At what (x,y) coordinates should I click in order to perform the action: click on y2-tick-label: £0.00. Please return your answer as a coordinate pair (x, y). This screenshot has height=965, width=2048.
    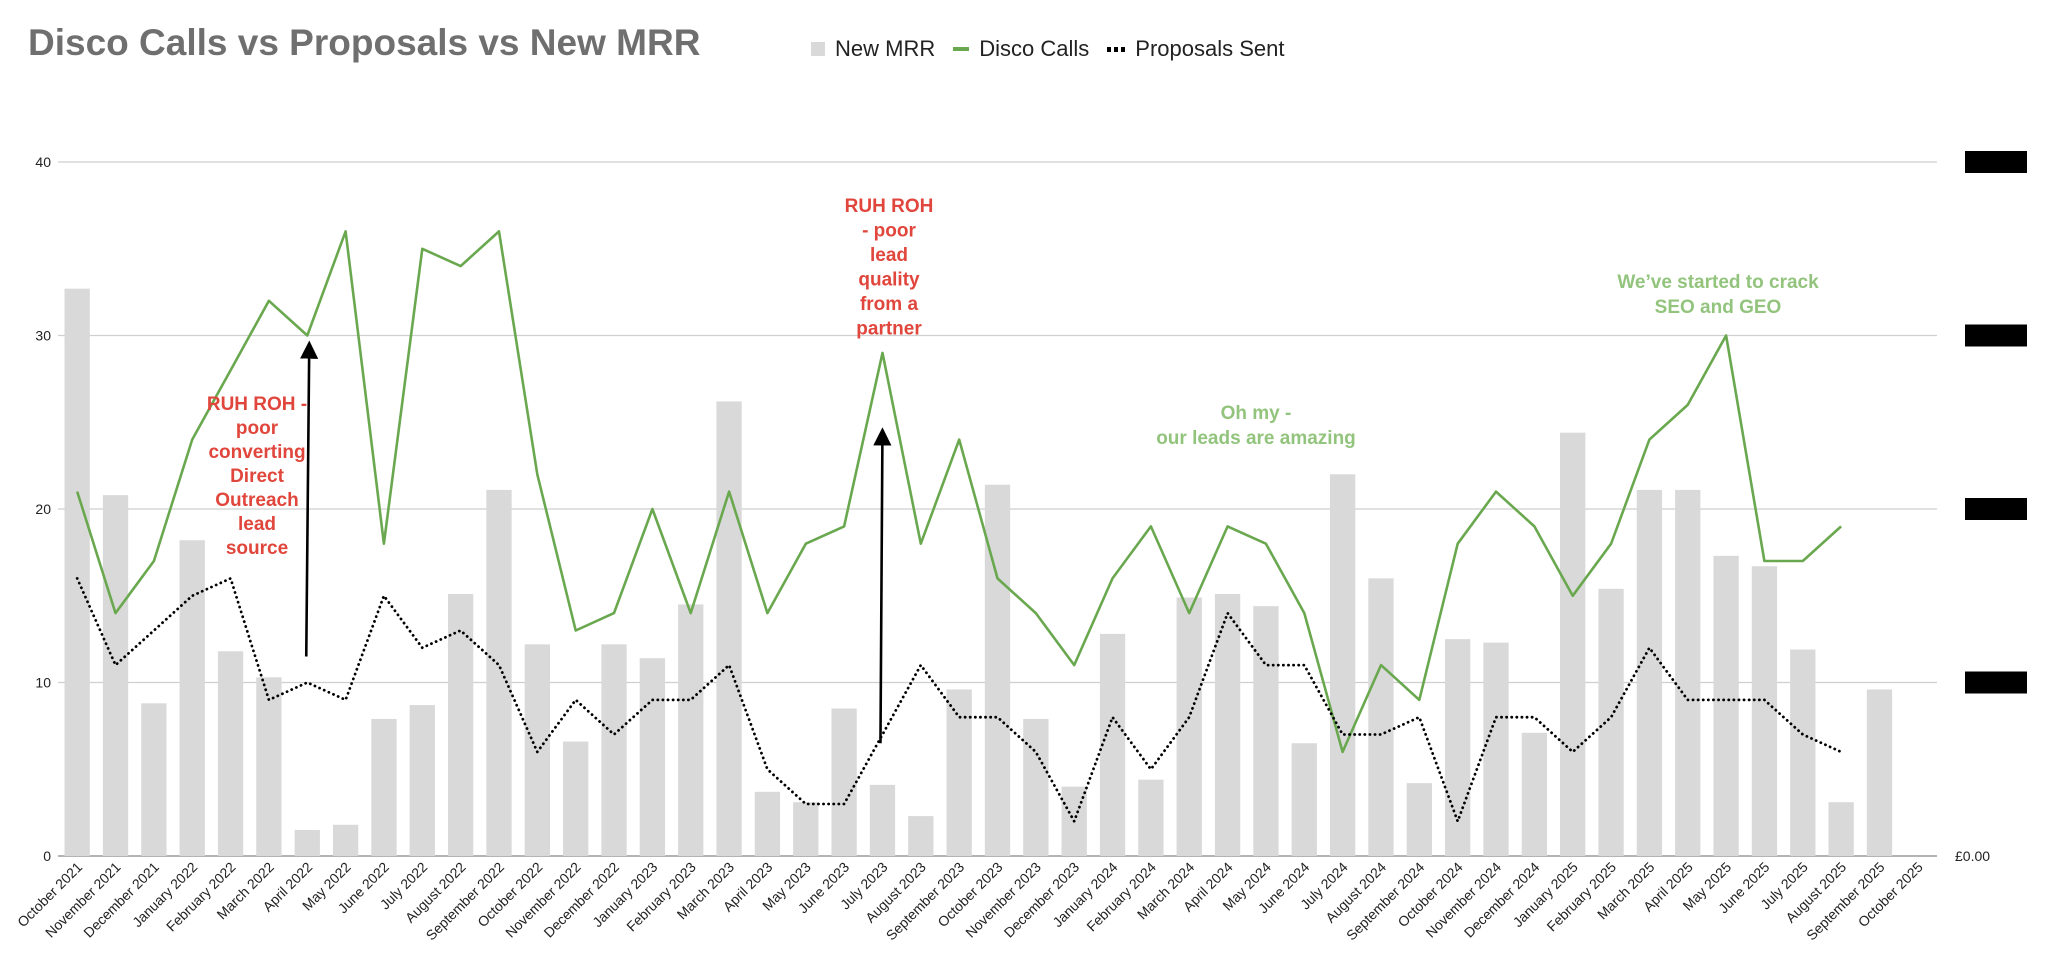
    Looking at the image, I should click on (1972, 856).